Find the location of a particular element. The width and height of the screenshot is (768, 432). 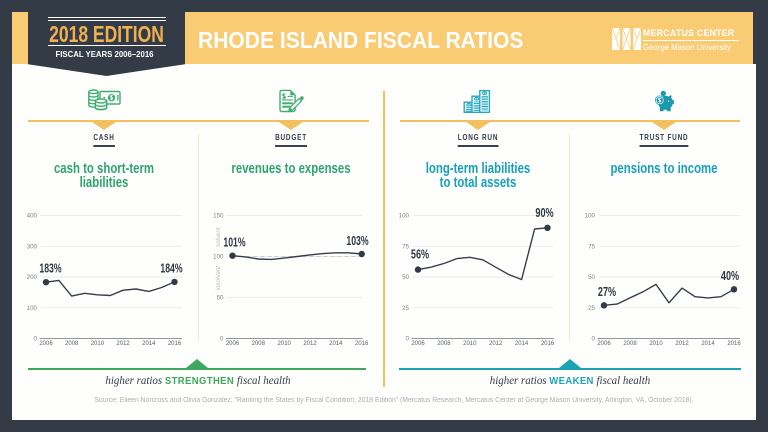

svg-text: 27% is located at coordinates (607, 293).